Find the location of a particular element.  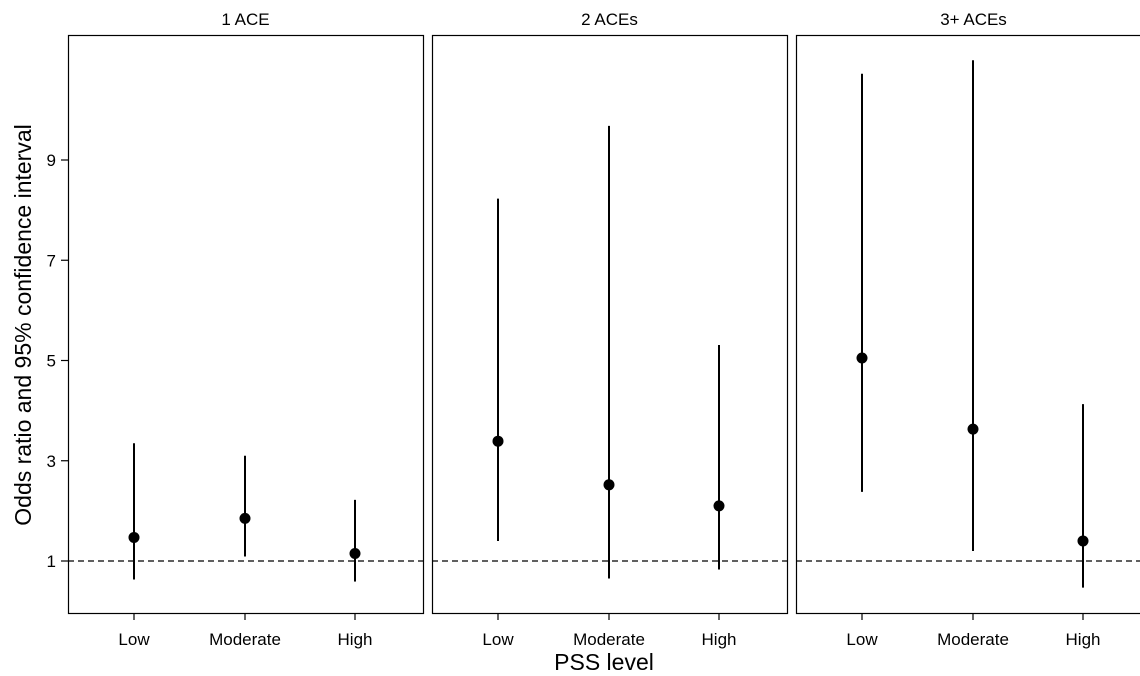

panel-title: 2 ACEs is located at coordinates (609, 19).